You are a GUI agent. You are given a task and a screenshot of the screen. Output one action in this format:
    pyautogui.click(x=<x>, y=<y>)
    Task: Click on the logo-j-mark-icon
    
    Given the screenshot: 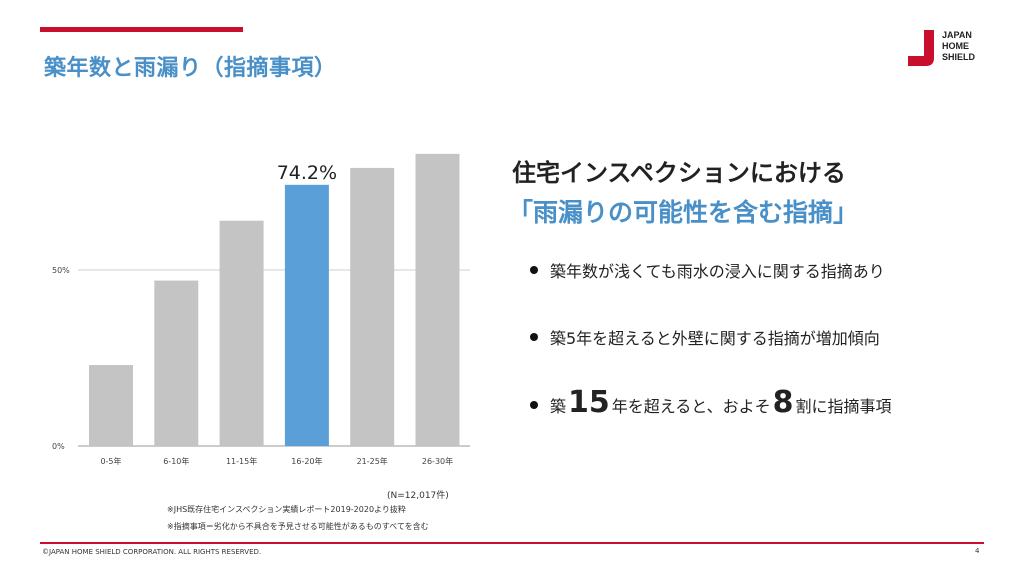 What is the action you would take?
    pyautogui.click(x=921, y=48)
    